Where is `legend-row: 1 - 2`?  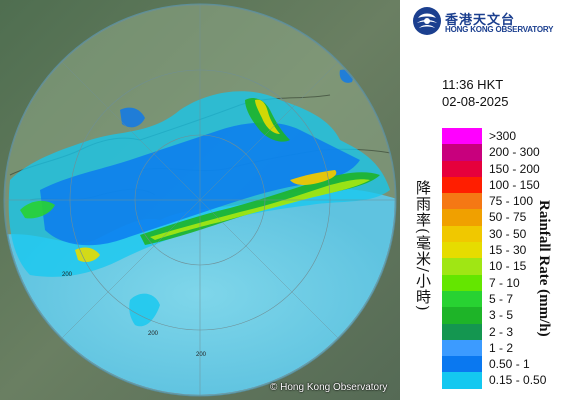
legend-row: 1 - 2 is located at coordinates (507, 348).